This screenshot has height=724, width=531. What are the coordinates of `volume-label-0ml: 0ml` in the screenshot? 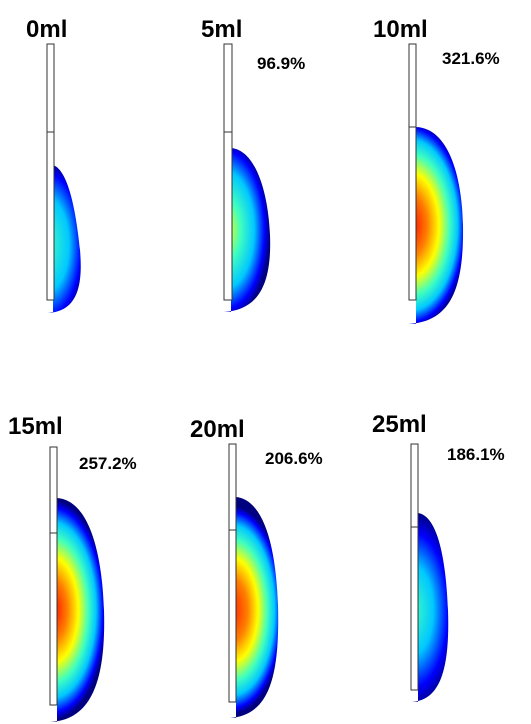 It's located at (47, 29).